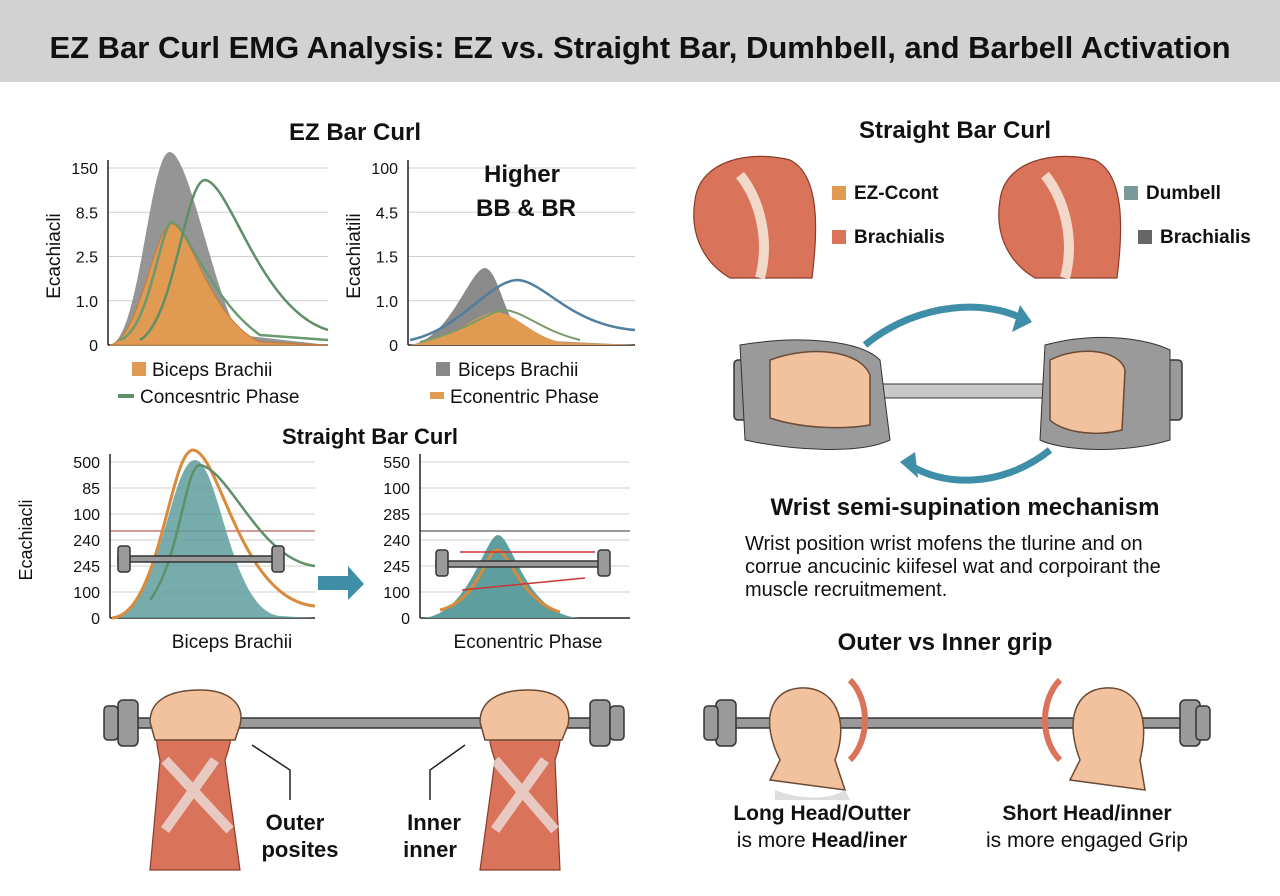 The width and height of the screenshot is (1280, 896). What do you see at coordinates (396, 515) in the screenshot?
I see `y-tick-label: 285` at bounding box center [396, 515].